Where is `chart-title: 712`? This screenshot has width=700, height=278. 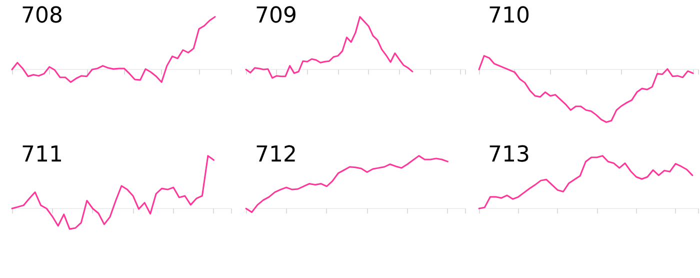
chart-title: 712 is located at coordinates (275, 155).